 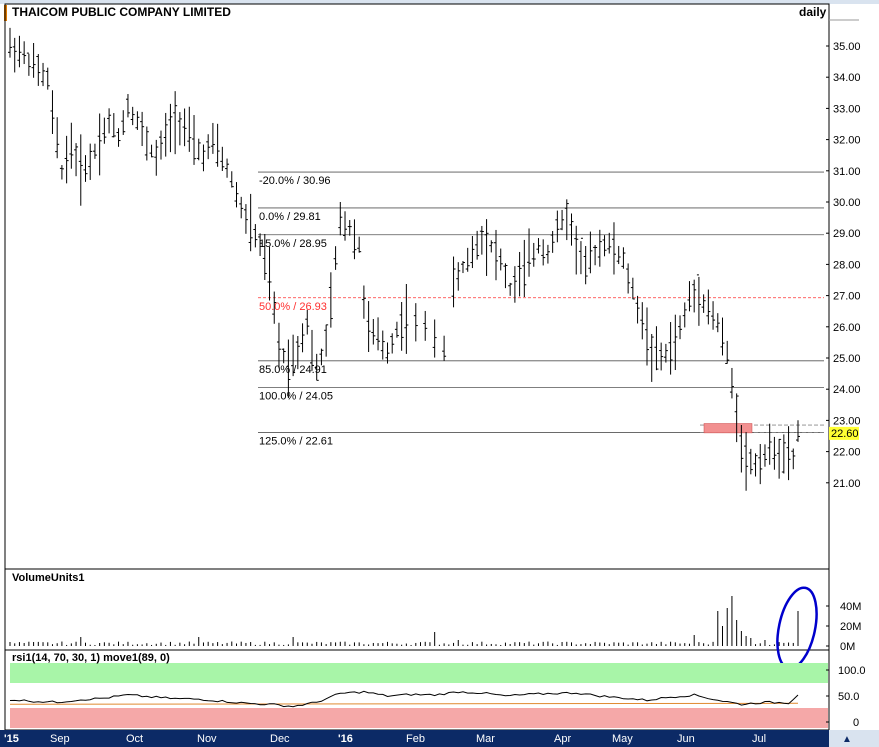 I want to click on scroll-arrow-icon: ▲, so click(x=847, y=739).